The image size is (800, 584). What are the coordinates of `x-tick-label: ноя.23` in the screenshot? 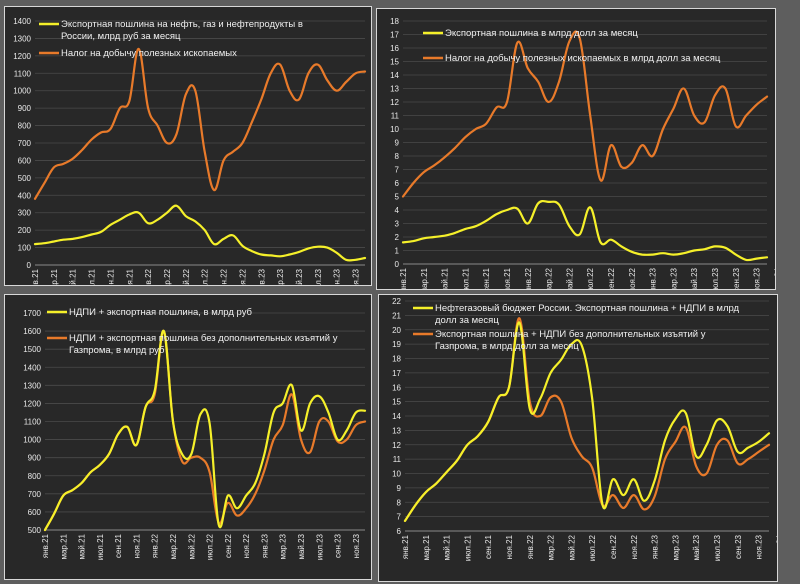 It's located at (356, 276).